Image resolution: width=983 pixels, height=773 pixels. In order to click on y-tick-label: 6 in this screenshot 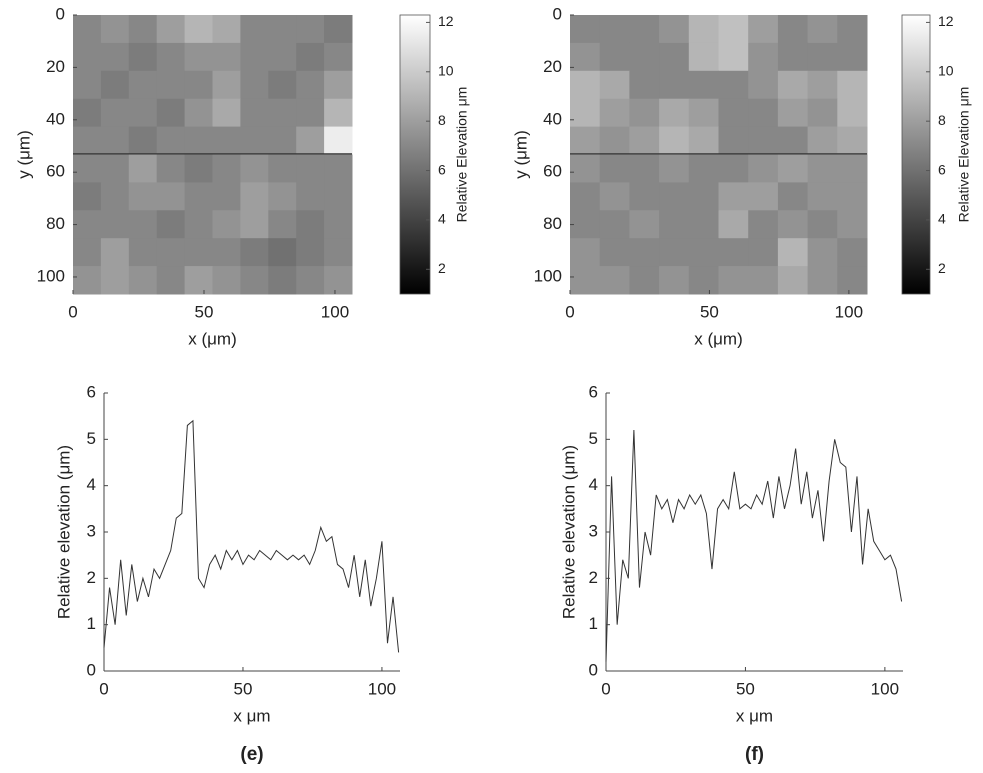, I will do `click(91, 391)`.